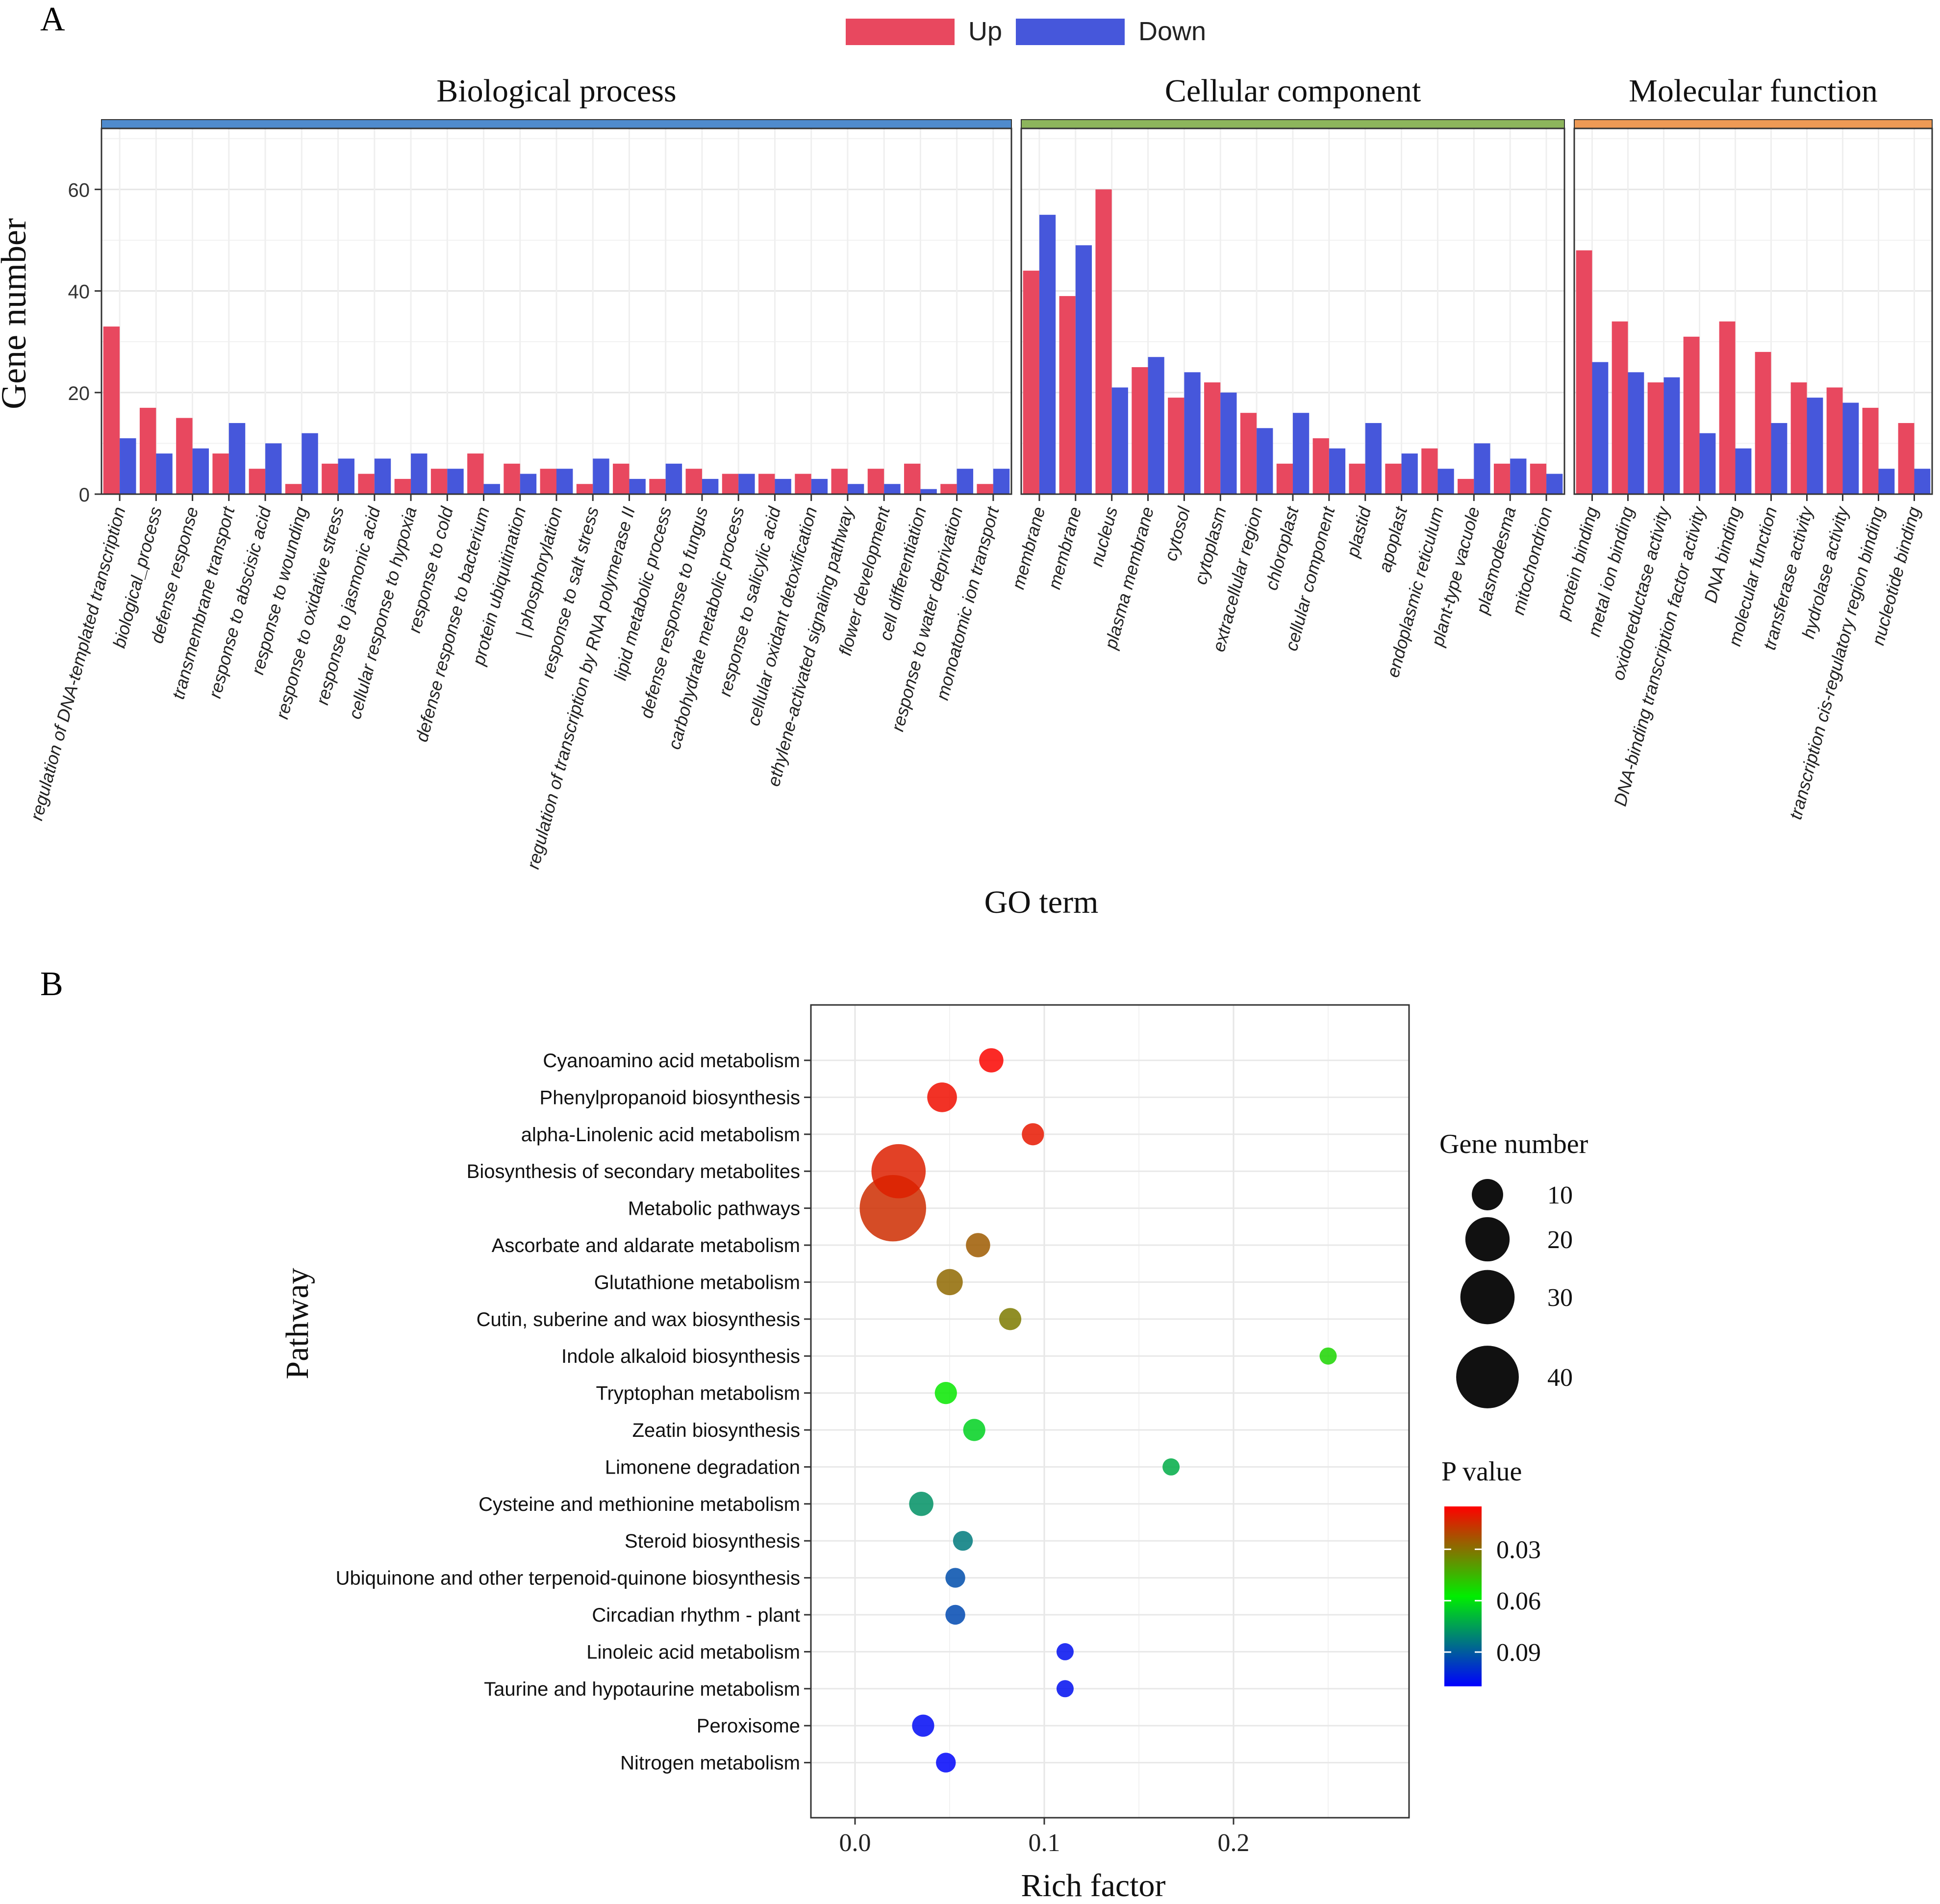 The width and height of the screenshot is (1940, 1904). I want to click on point-phenylpropanoid-biosynthesis, so click(942, 1097).